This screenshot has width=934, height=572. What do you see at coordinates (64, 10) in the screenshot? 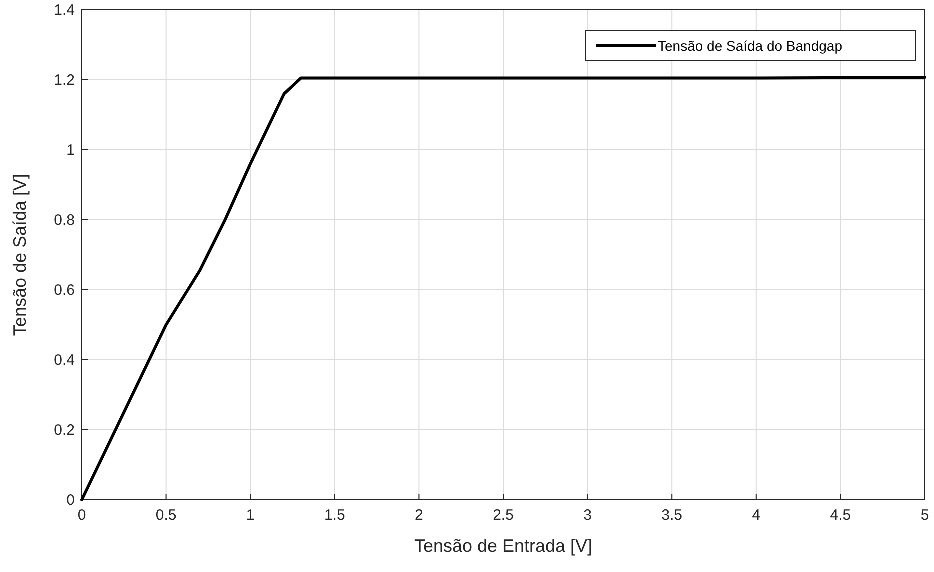
I see `y-tick-label: 1.4` at bounding box center [64, 10].